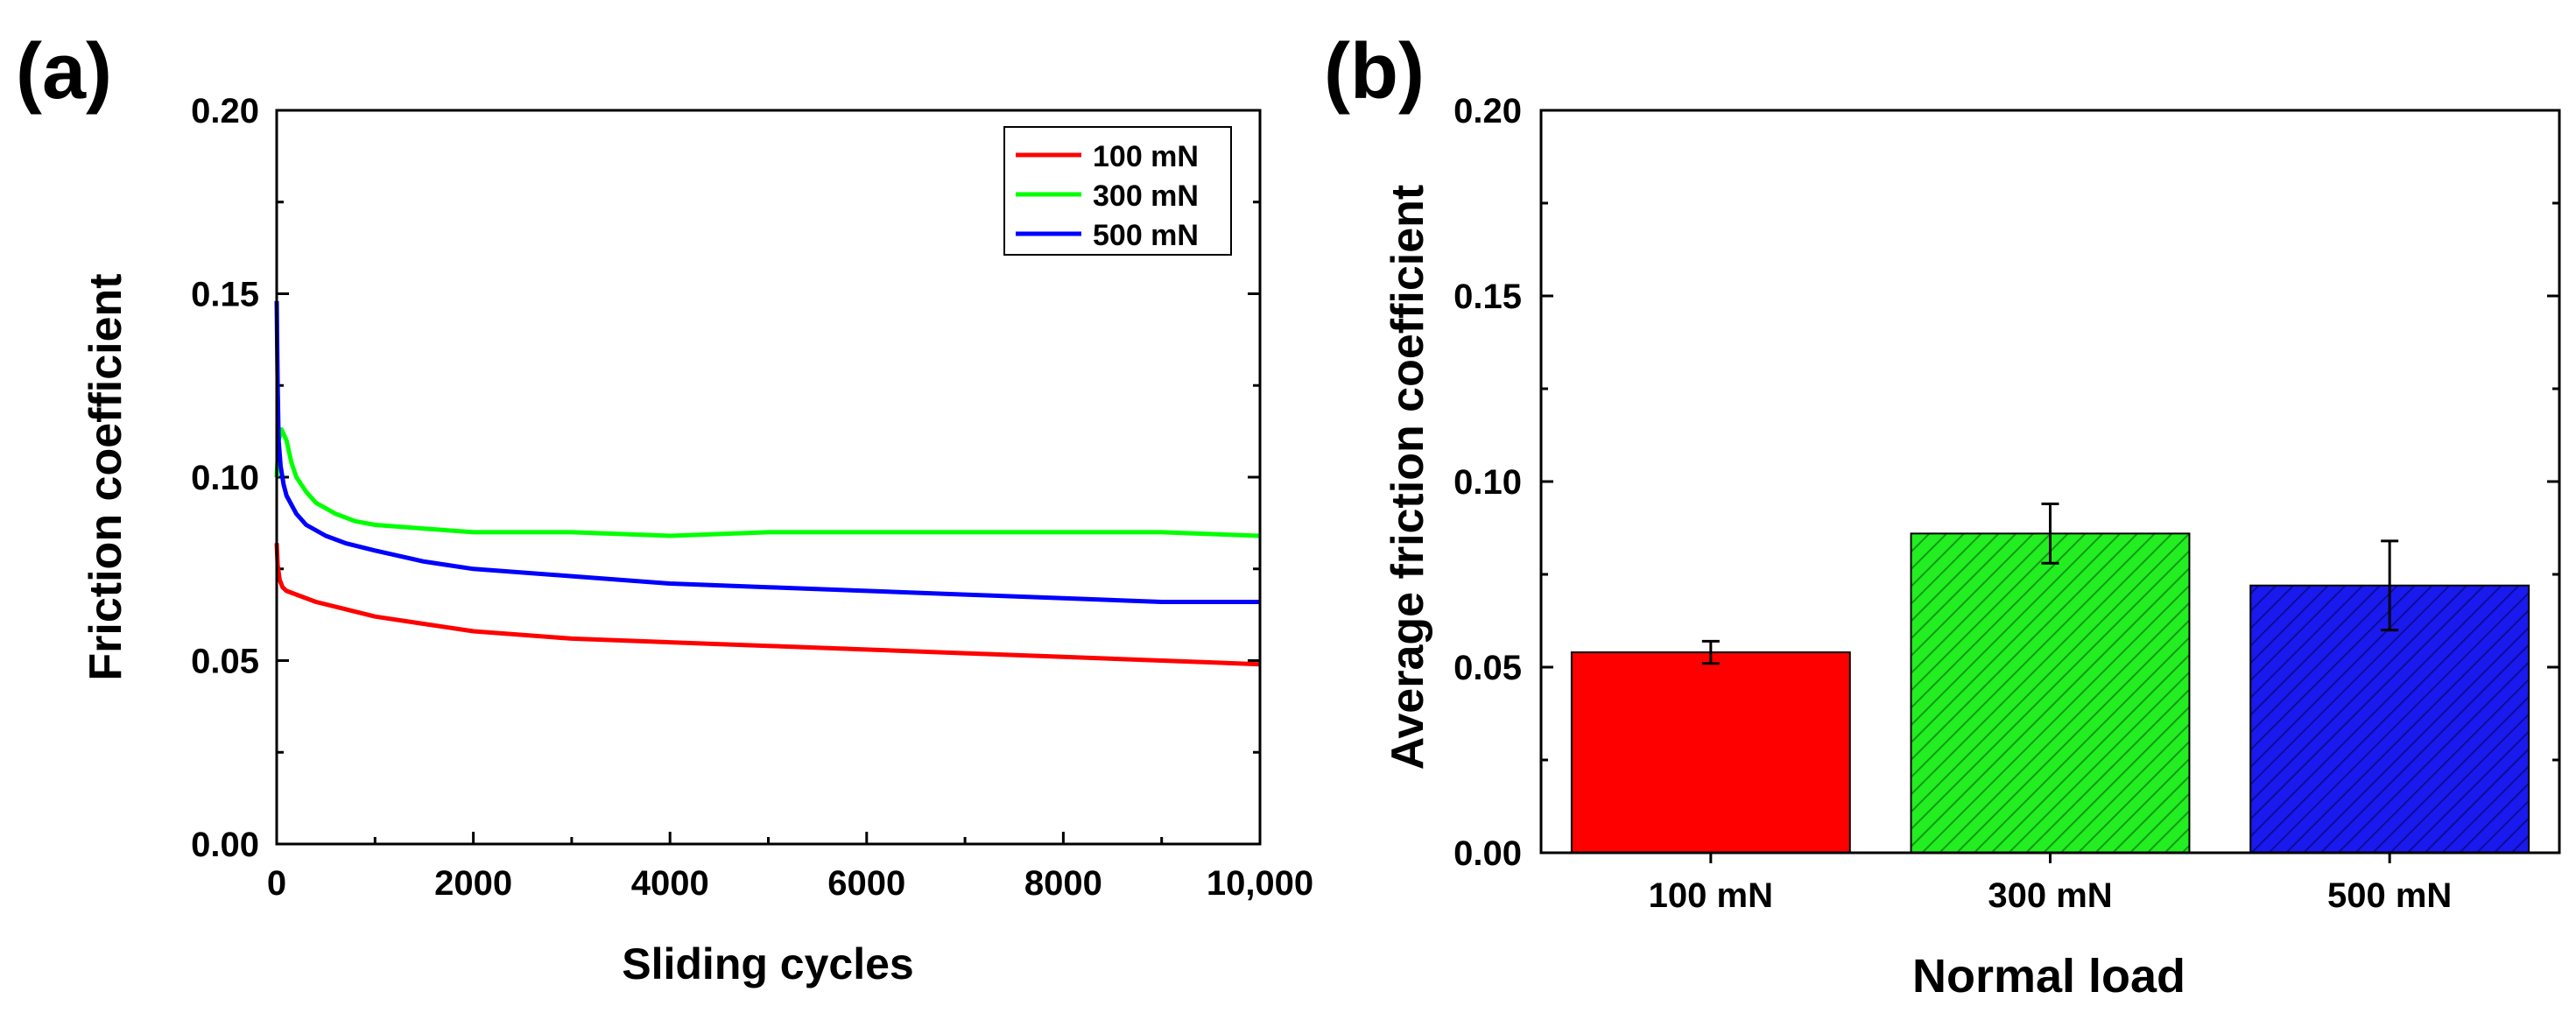 This screenshot has height=1027, width=2576. What do you see at coordinates (670, 884) in the screenshot?
I see `x-tick-label: 4000` at bounding box center [670, 884].